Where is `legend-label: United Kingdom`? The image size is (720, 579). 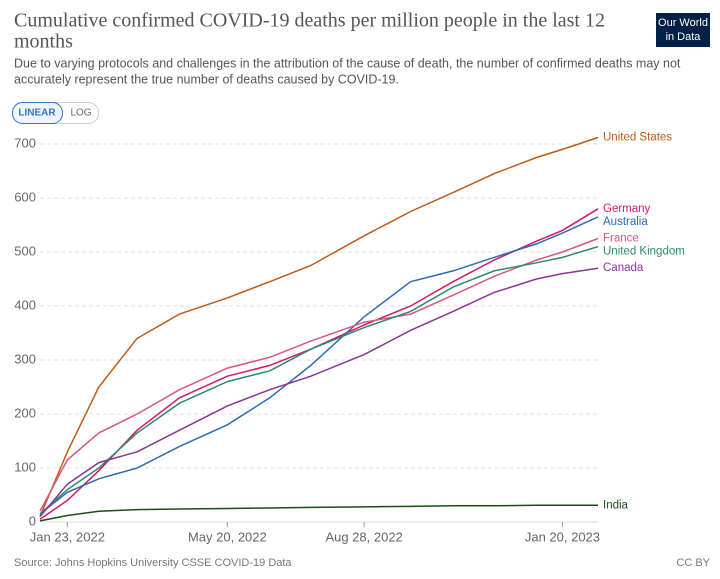 legend-label: United Kingdom is located at coordinates (644, 252).